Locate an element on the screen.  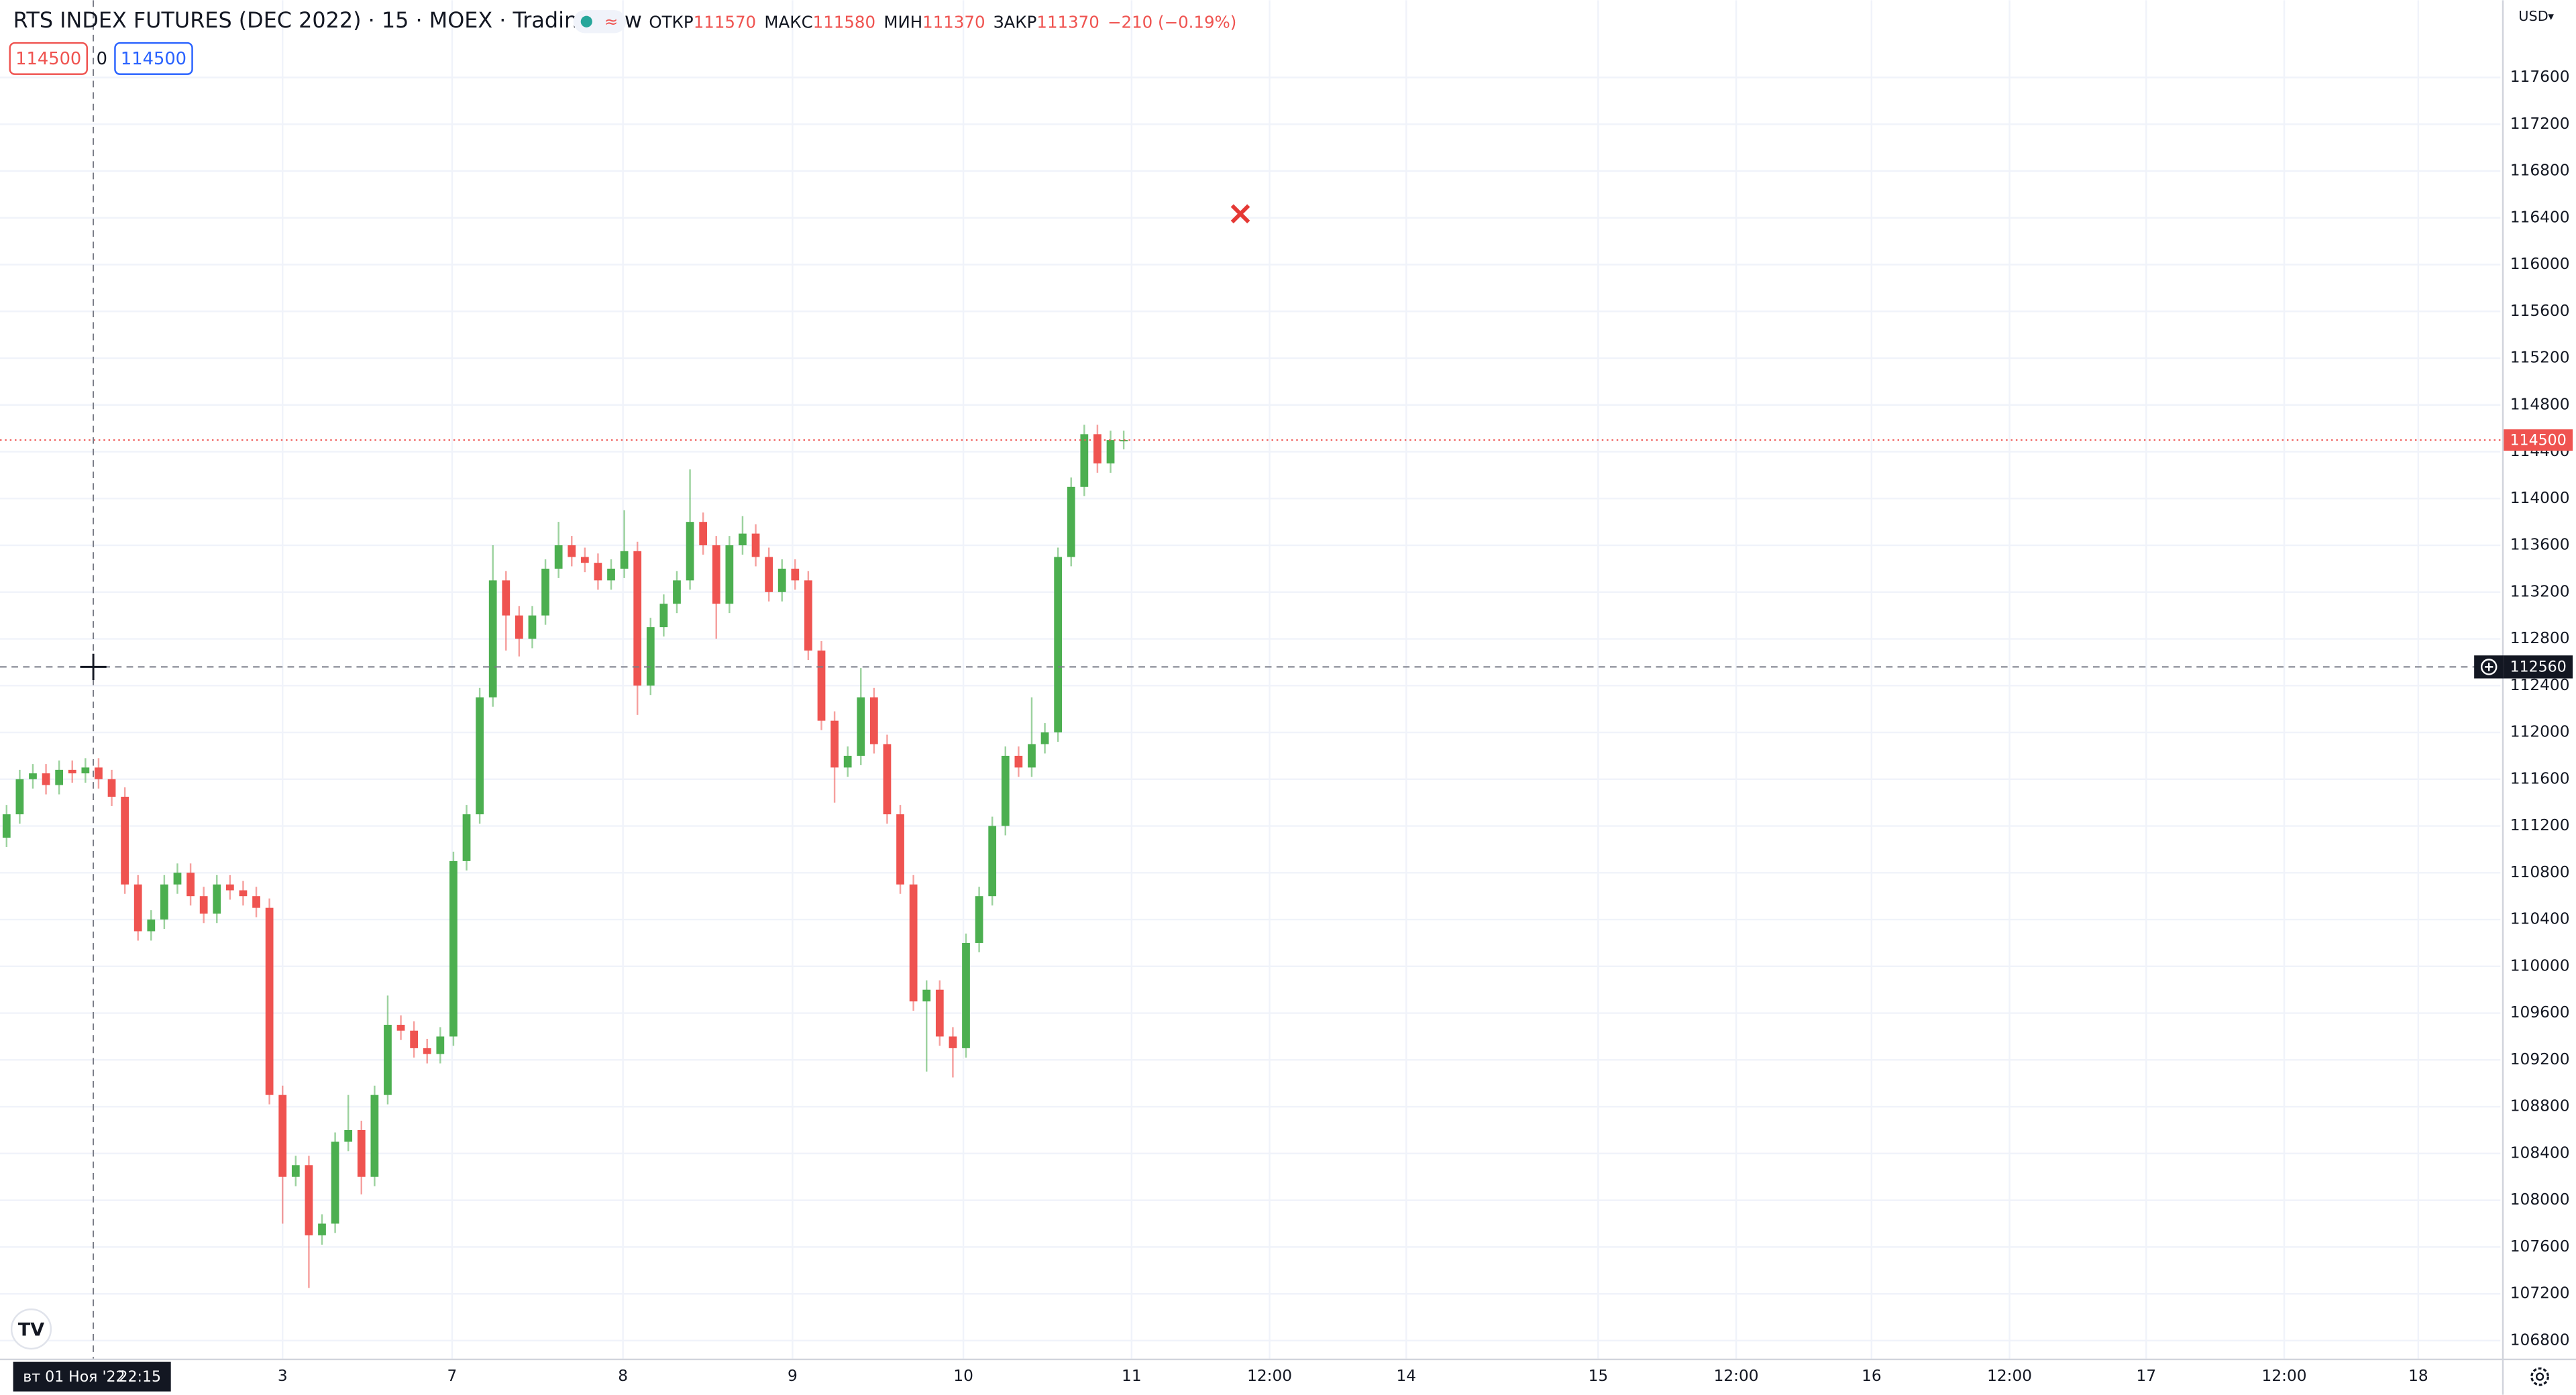
y-tick-label: 114800 is located at coordinates (2540, 404).